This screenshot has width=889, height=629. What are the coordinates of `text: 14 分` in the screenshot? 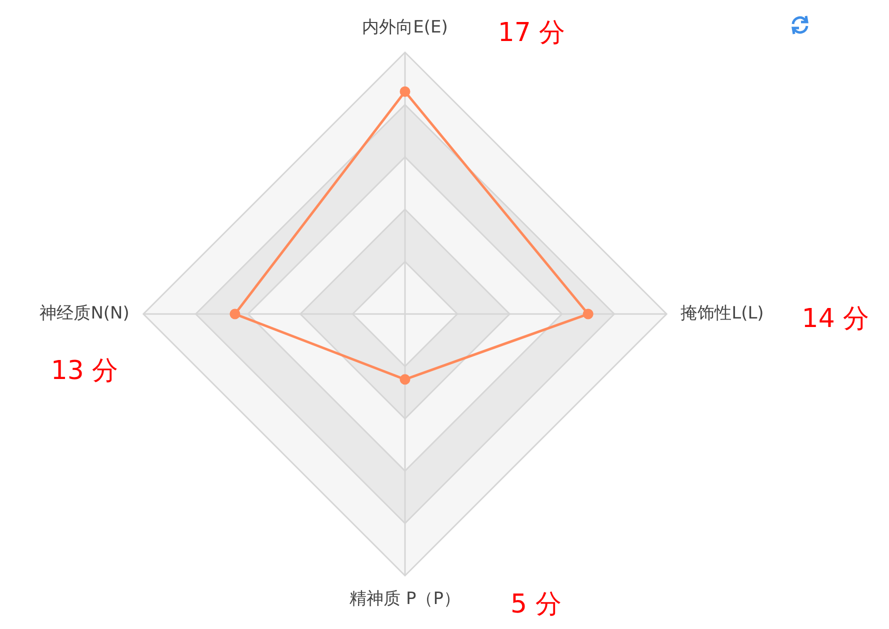 It's located at (836, 319).